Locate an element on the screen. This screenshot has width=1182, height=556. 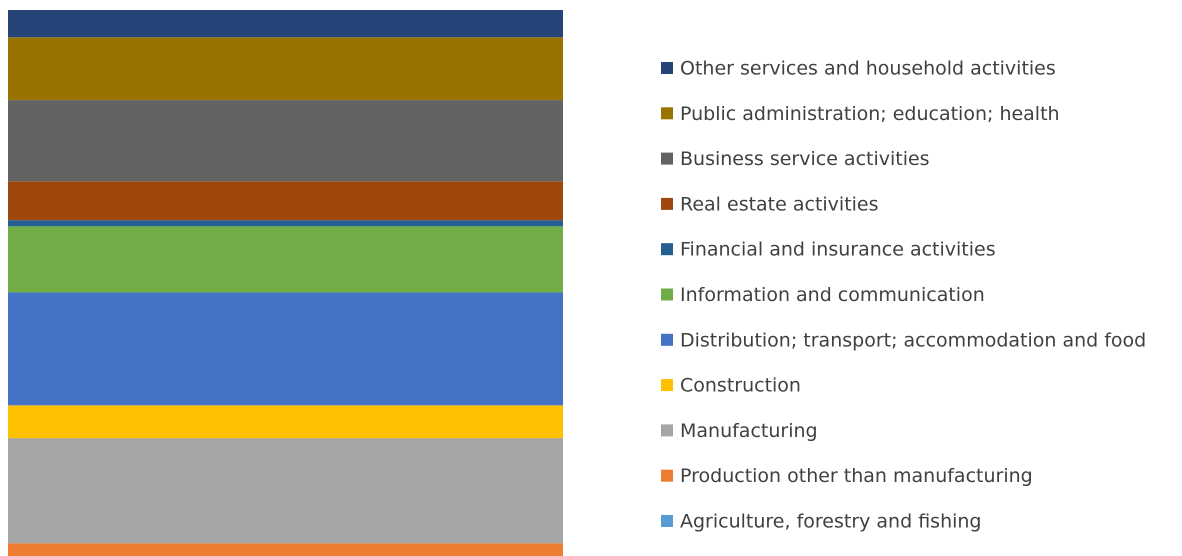
legend-label: Real estate activities is located at coordinates (779, 204).